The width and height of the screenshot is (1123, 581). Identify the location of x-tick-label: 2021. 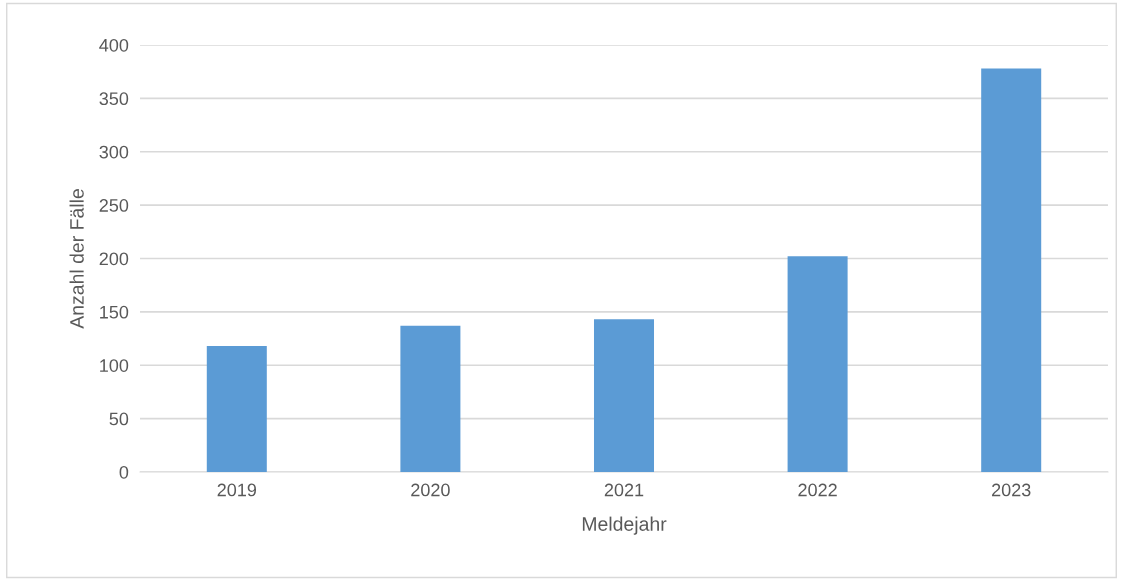
(624, 490).